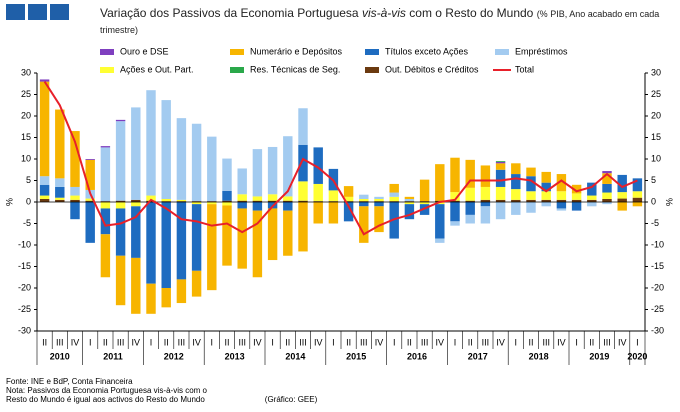 The width and height of the screenshot is (680, 412). I want to click on legend-label: Total, so click(524, 69).